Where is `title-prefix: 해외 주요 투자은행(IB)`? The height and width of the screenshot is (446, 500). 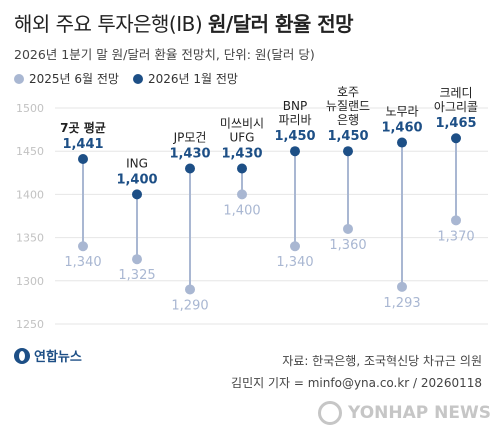 title-prefix: 해외 주요 투자은행(IB) is located at coordinates (111, 24).